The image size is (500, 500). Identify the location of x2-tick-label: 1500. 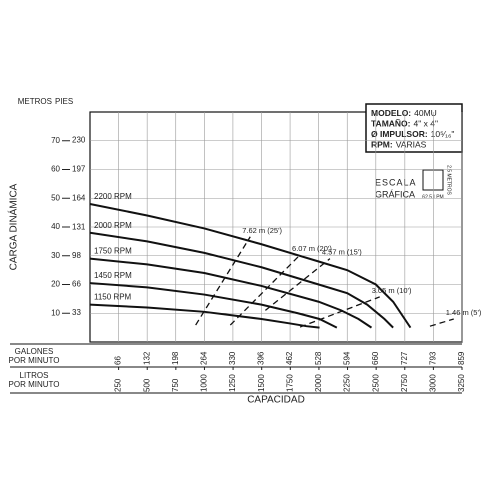
(261, 383).